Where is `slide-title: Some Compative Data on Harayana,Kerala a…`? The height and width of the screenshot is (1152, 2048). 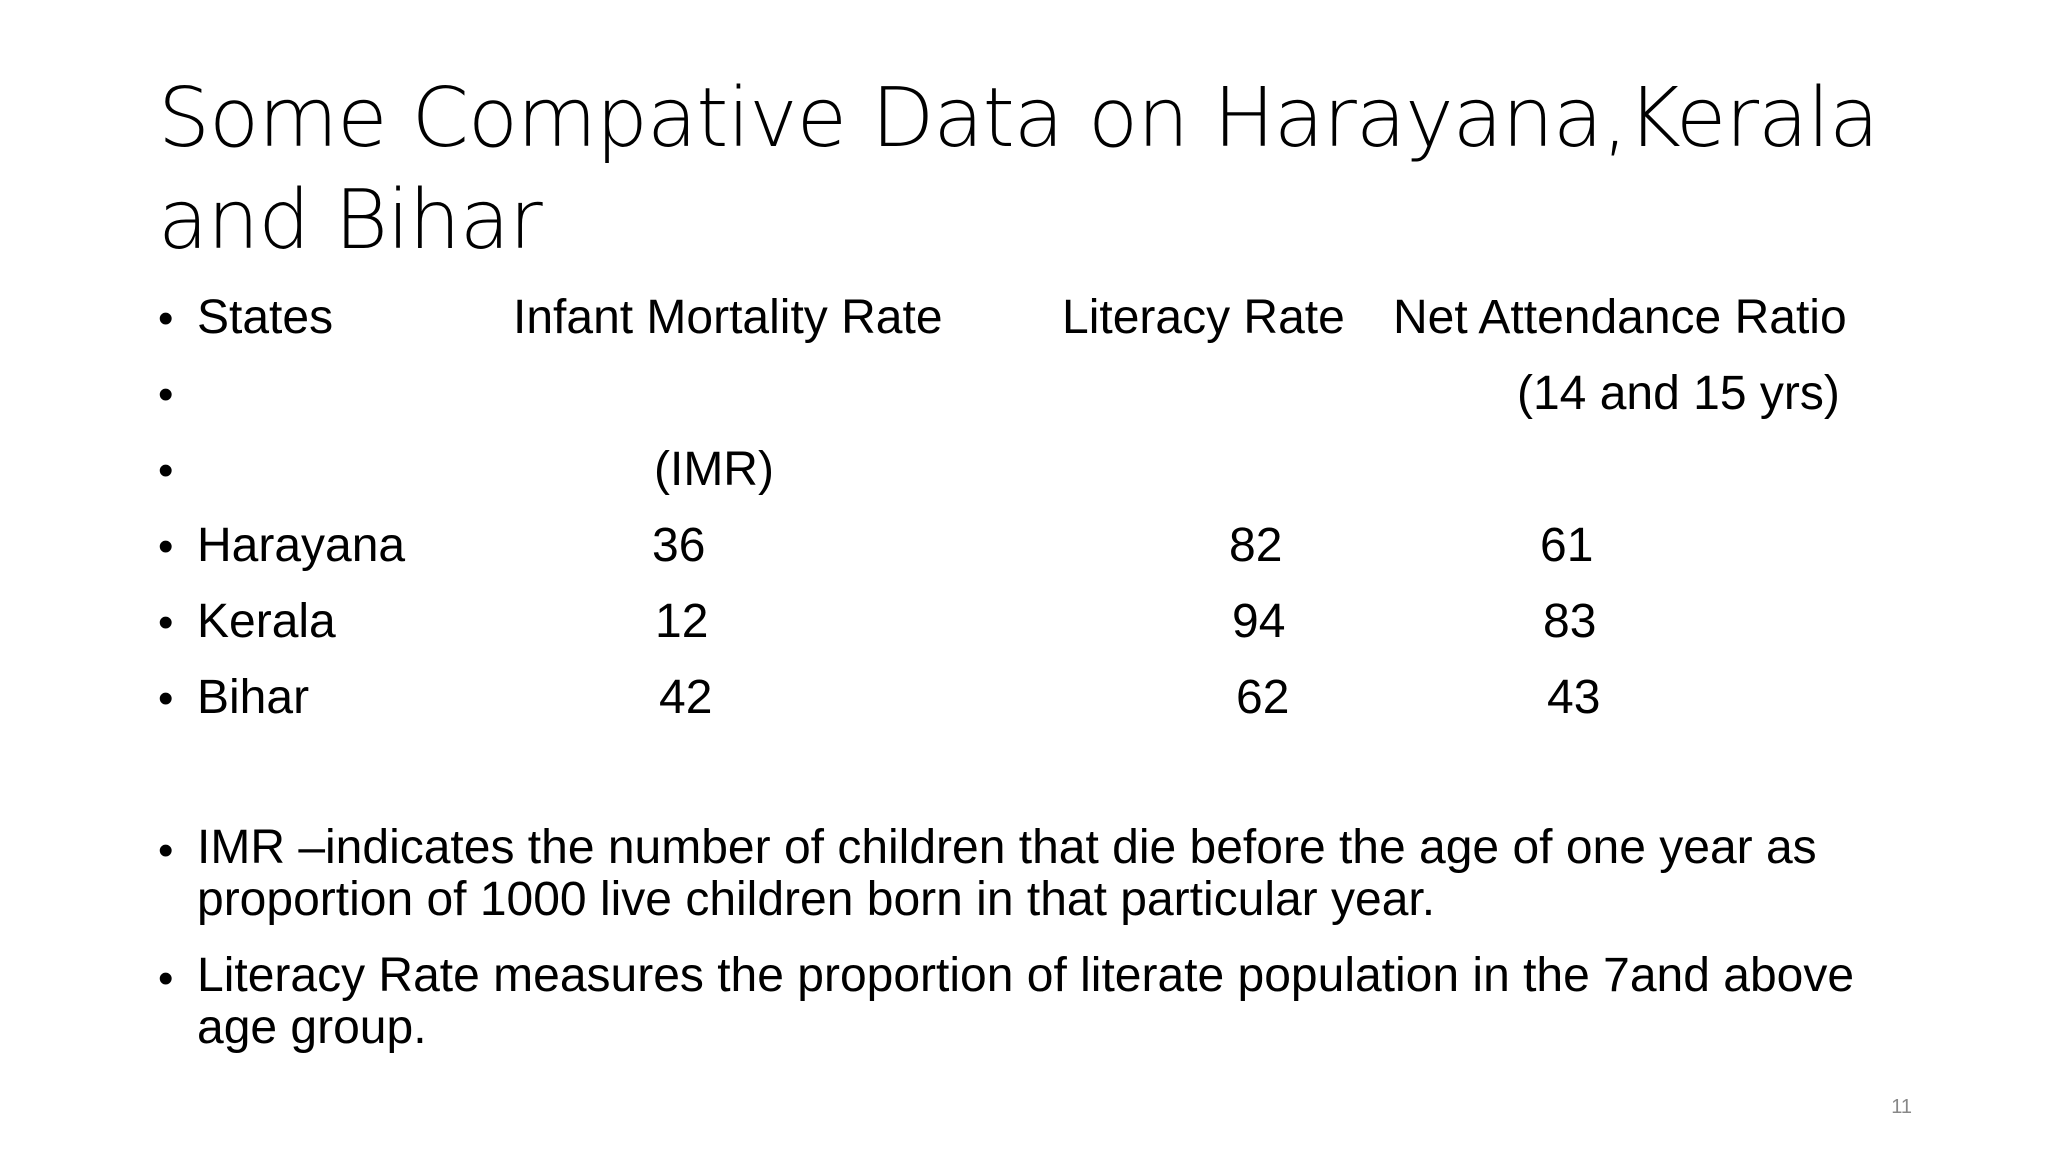
slide-title: Some Compative Data on Harayana,Kerala a… is located at coordinates (1018, 169).